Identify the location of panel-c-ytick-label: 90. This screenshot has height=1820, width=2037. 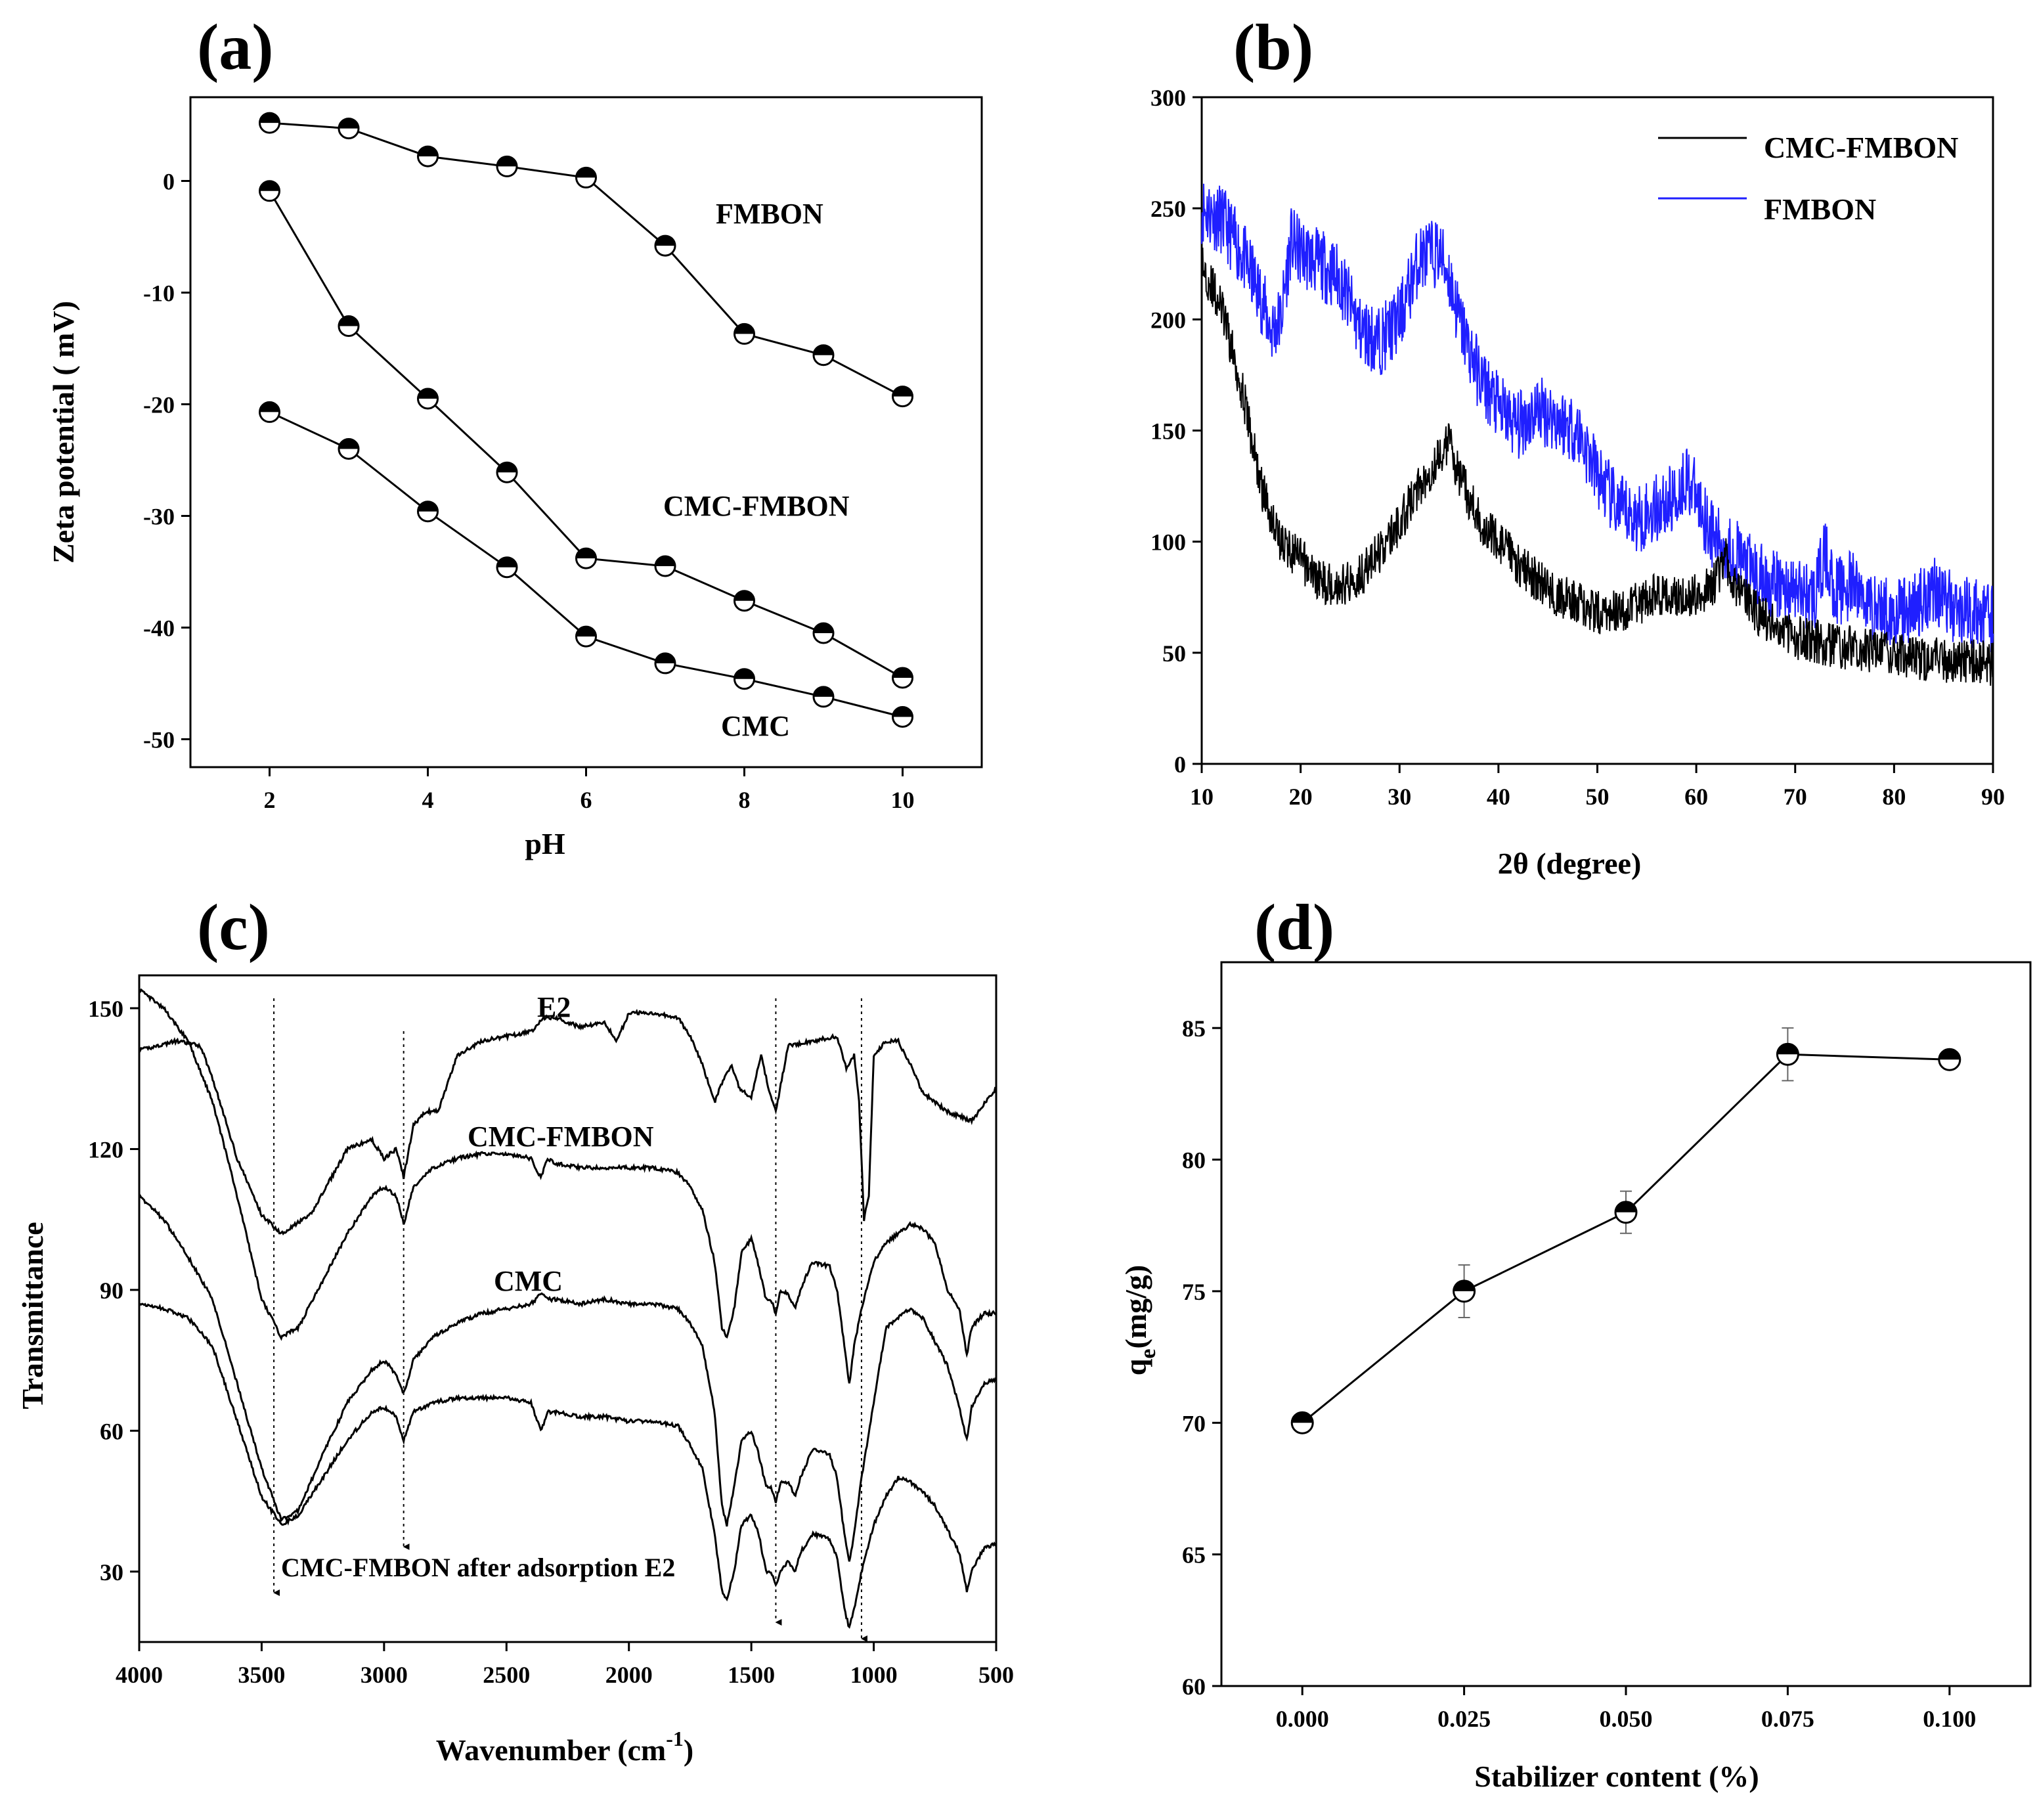
(111, 1290).